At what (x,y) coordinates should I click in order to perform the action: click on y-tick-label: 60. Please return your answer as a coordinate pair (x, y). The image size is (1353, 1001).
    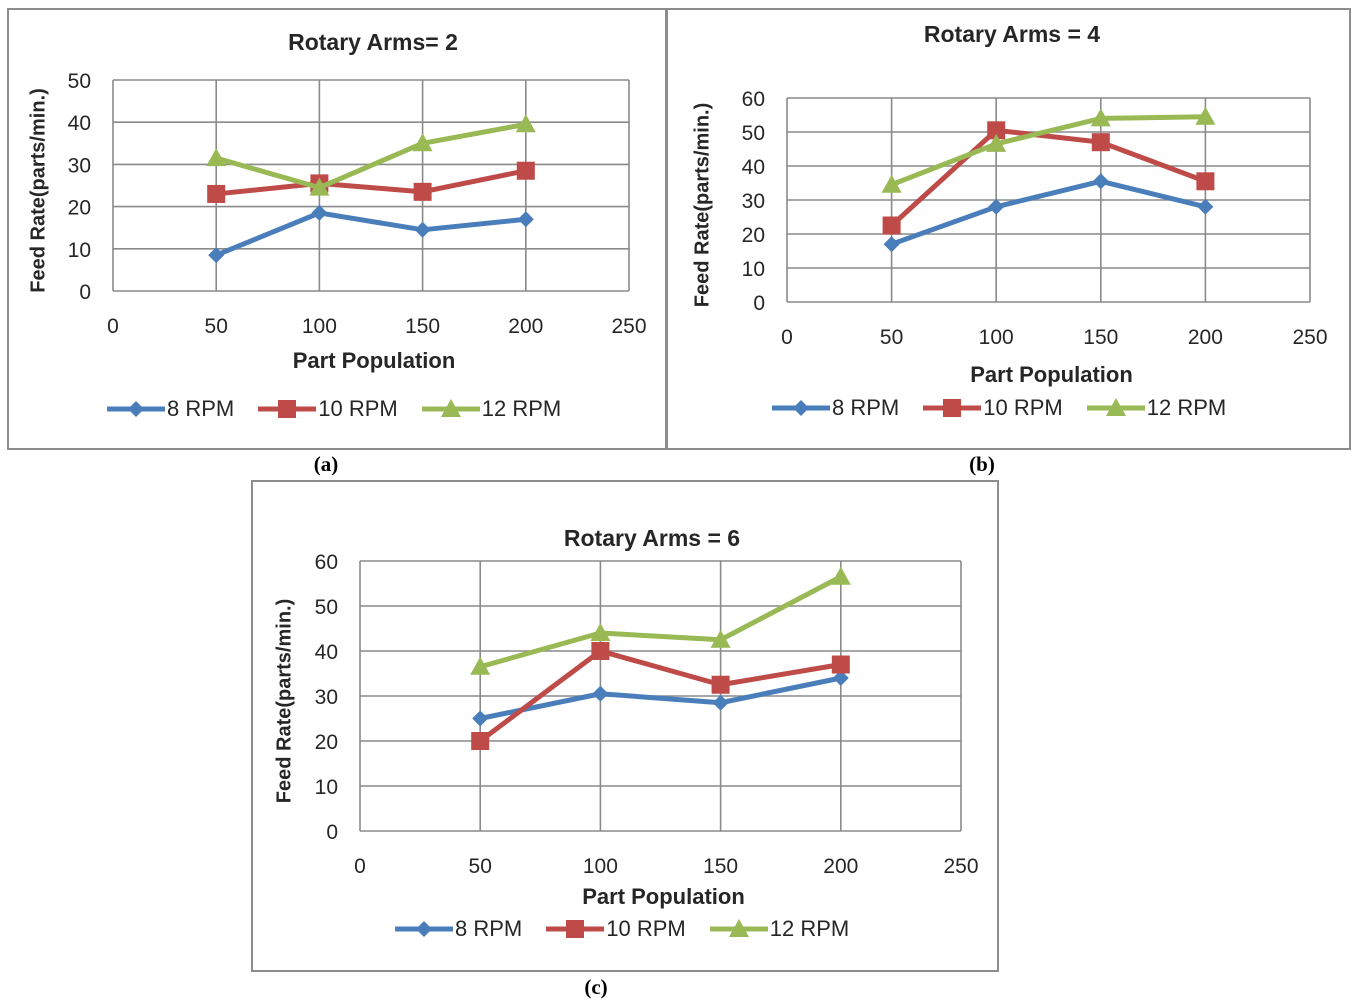
    Looking at the image, I should click on (326, 562).